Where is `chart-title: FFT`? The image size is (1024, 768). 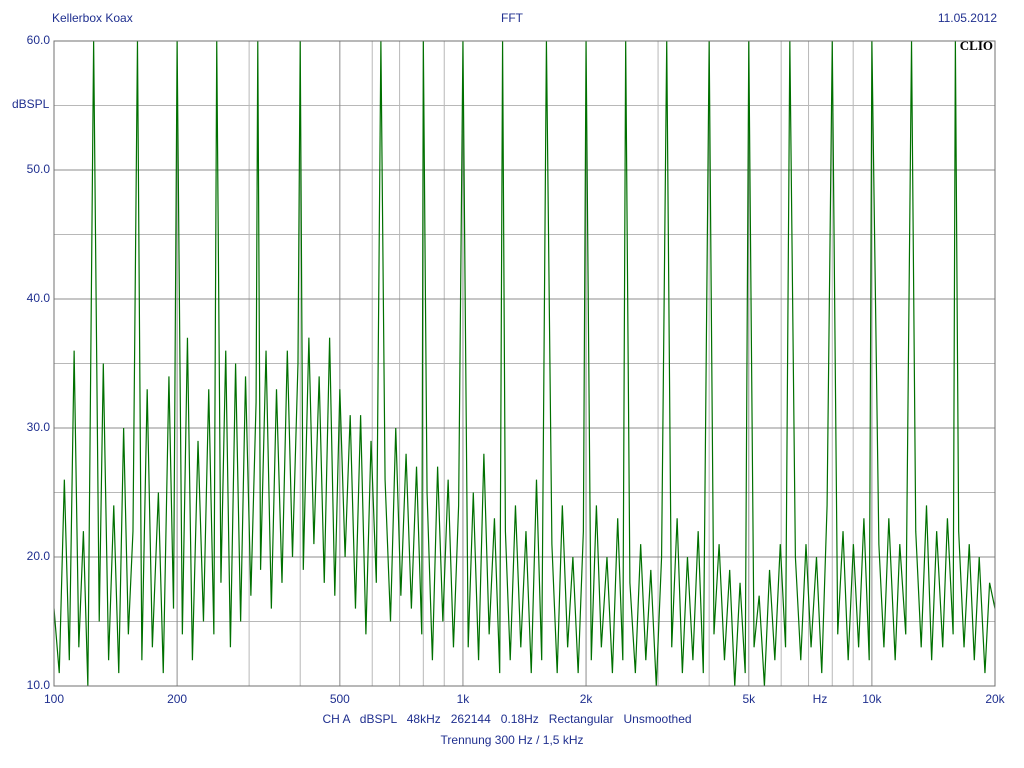
chart-title: FFT is located at coordinates (512, 18).